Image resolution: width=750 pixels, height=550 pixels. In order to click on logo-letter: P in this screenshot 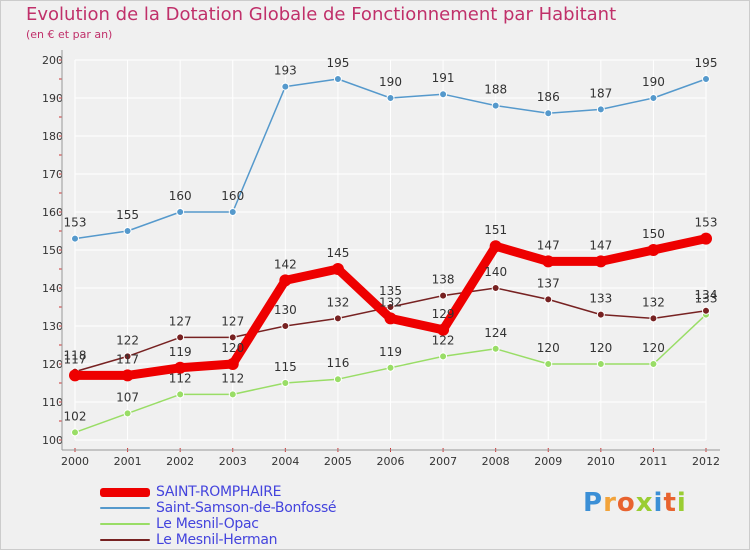, I will do `click(593, 503)`.